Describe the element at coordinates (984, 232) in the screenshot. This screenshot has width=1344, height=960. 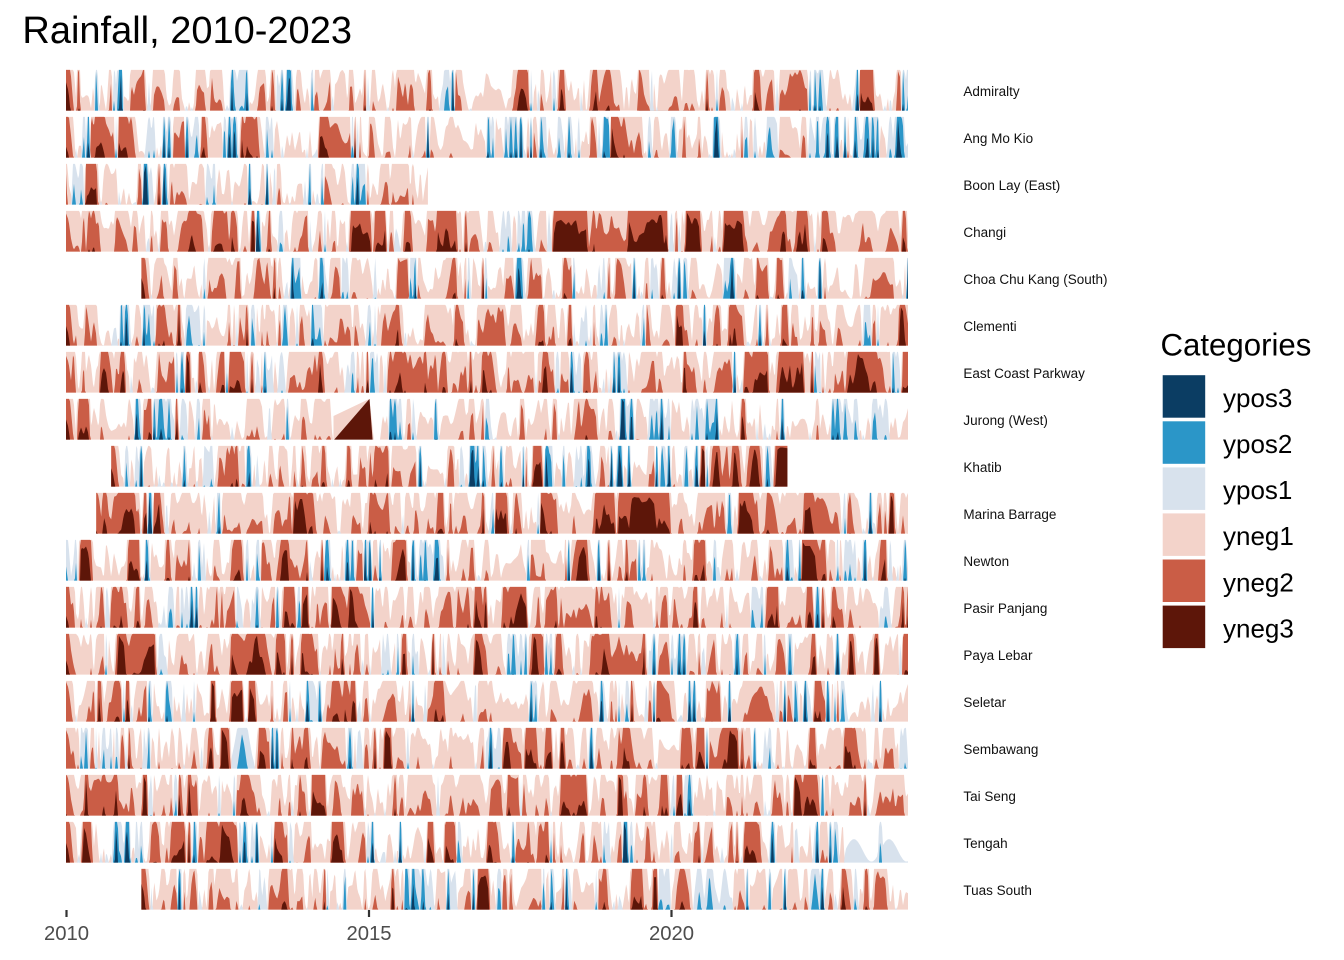
I see `svg-text: Changi` at that location.